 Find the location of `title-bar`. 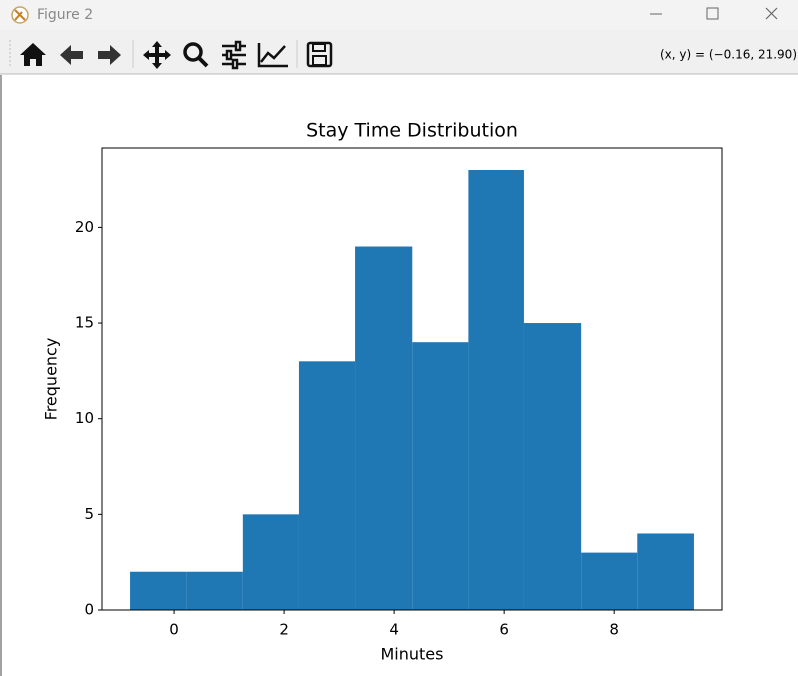

title-bar is located at coordinates (399, 15).